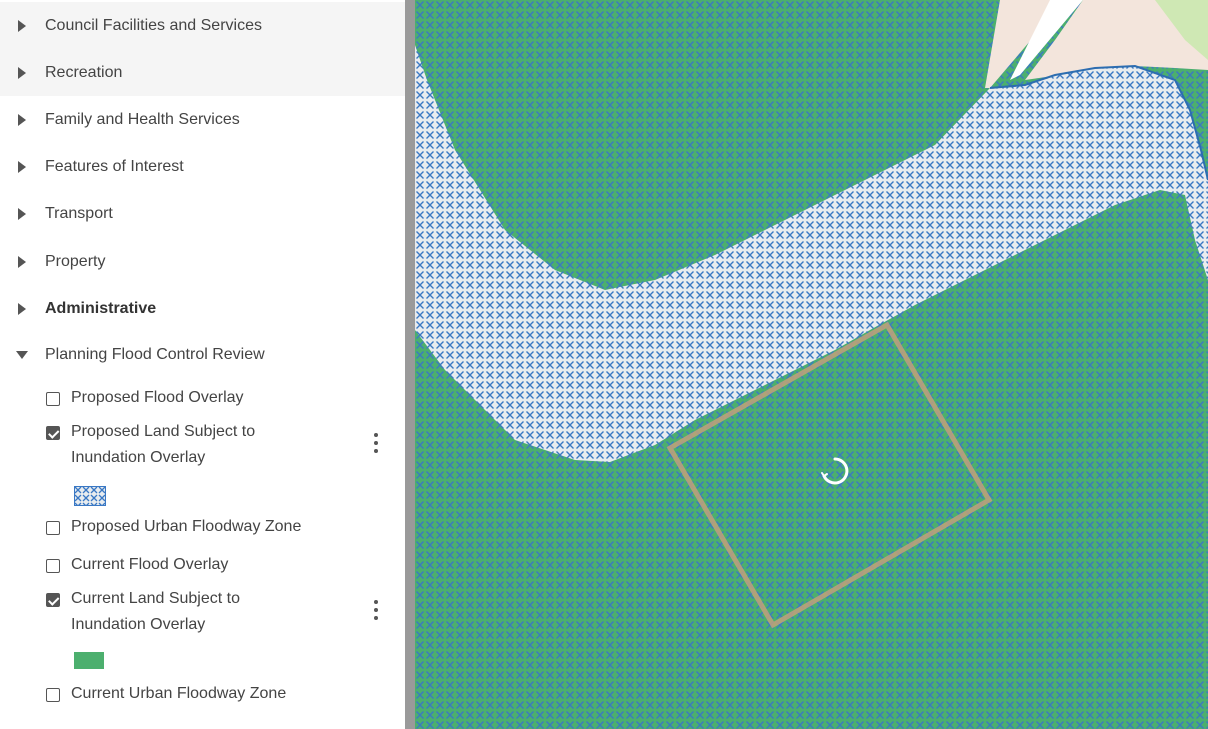  I want to click on loading-spinner-icon, so click(835, 471).